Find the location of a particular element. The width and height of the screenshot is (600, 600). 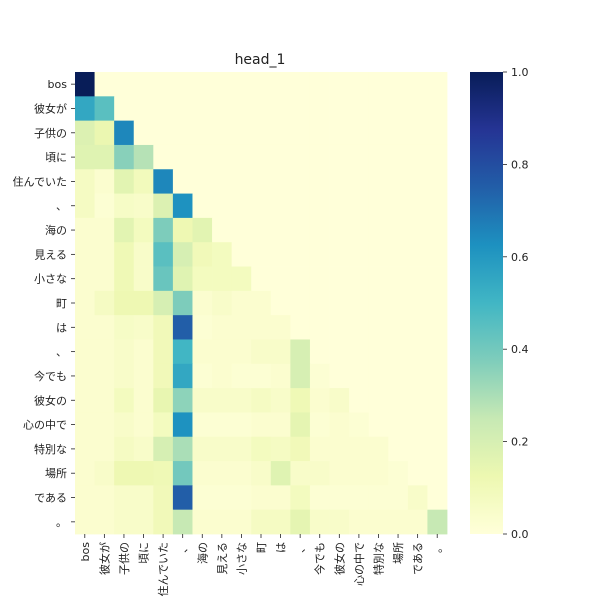

heatmap-cell-r15-c10 is located at coordinates (280, 449).